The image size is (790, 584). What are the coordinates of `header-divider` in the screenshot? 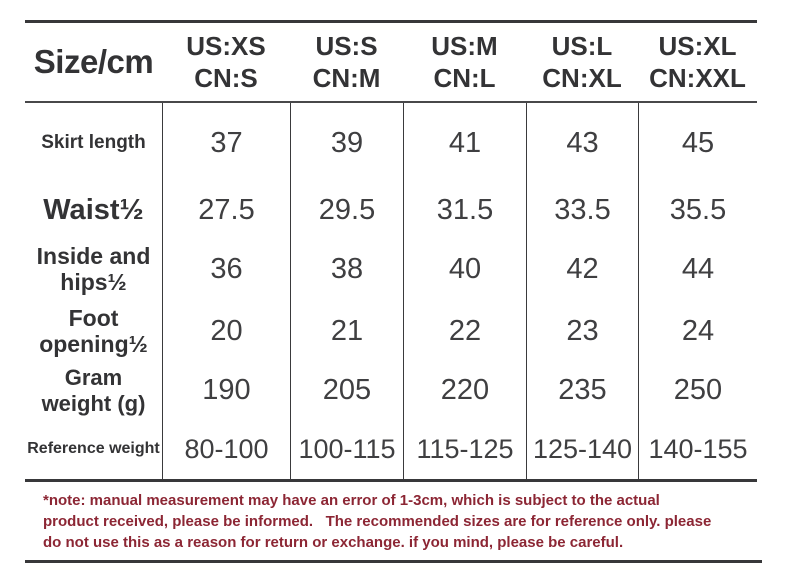 It's located at (391, 102).